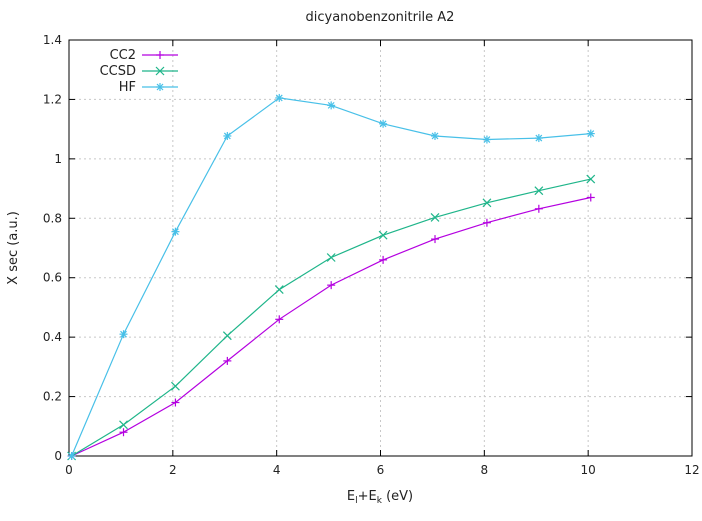 This screenshot has width=702, height=521. What do you see at coordinates (380, 17) in the screenshot?
I see `chart-title: dicyanobenzonitrile A2` at bounding box center [380, 17].